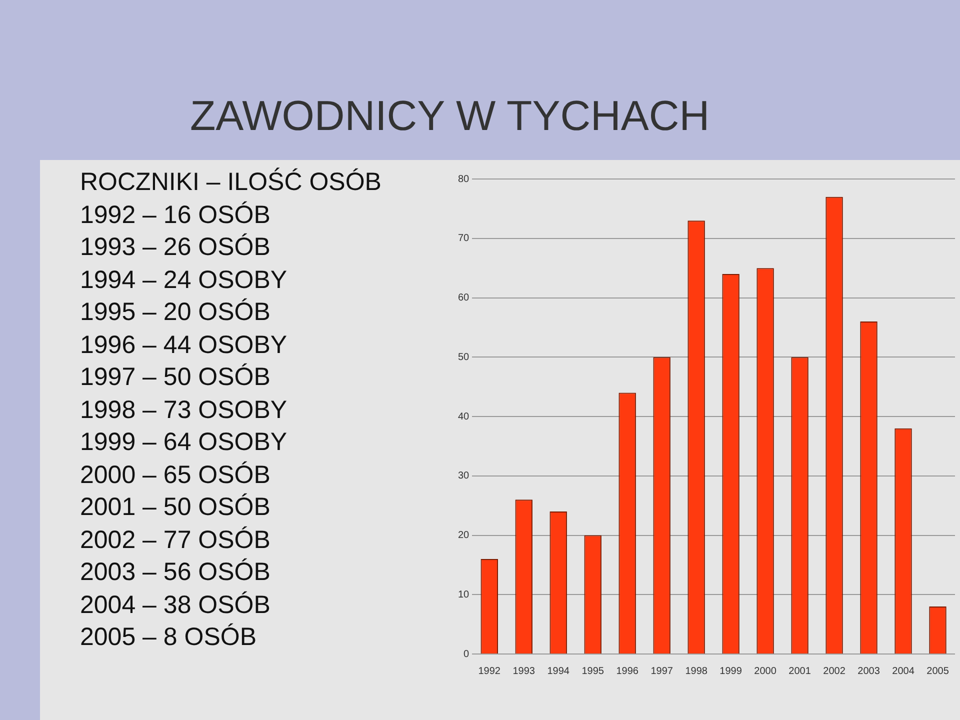 The width and height of the screenshot is (960, 720). I want to click on y-tick-label: 50, so click(464, 357).